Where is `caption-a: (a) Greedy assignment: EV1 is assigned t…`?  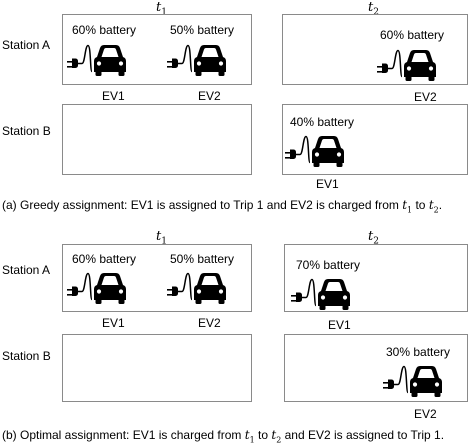
caption-a: (a) Greedy assignment: EV1 is assigned t… is located at coordinates (222, 206).